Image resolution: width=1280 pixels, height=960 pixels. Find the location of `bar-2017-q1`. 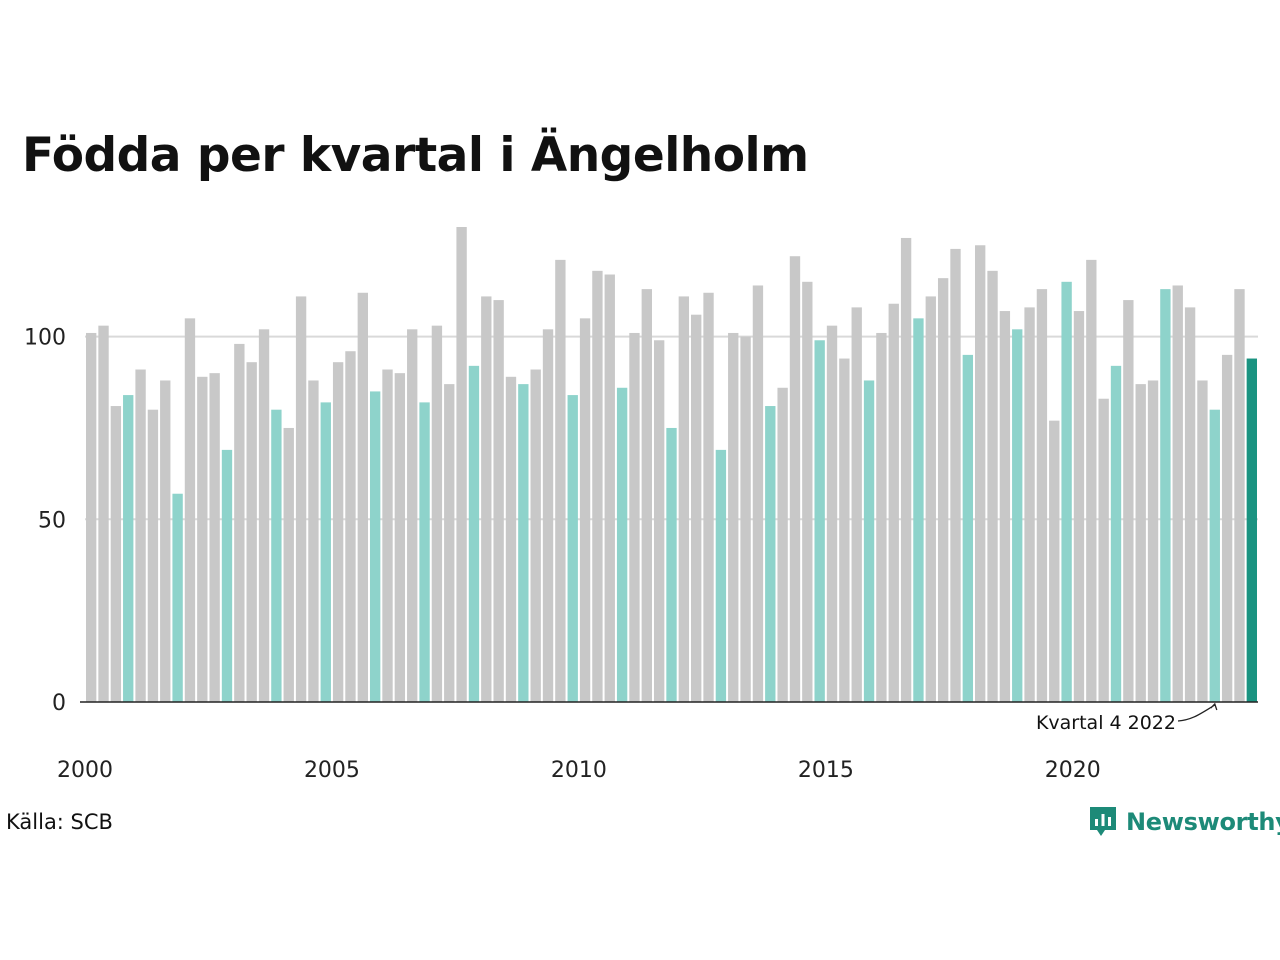

bar-2017-q1 is located at coordinates (930, 499).